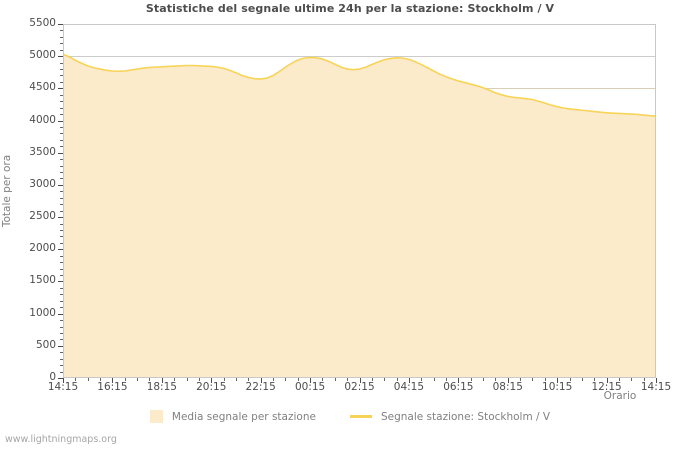  Describe the element at coordinates (409, 387) in the screenshot. I see `x-tick-label-7: 04:15` at that location.